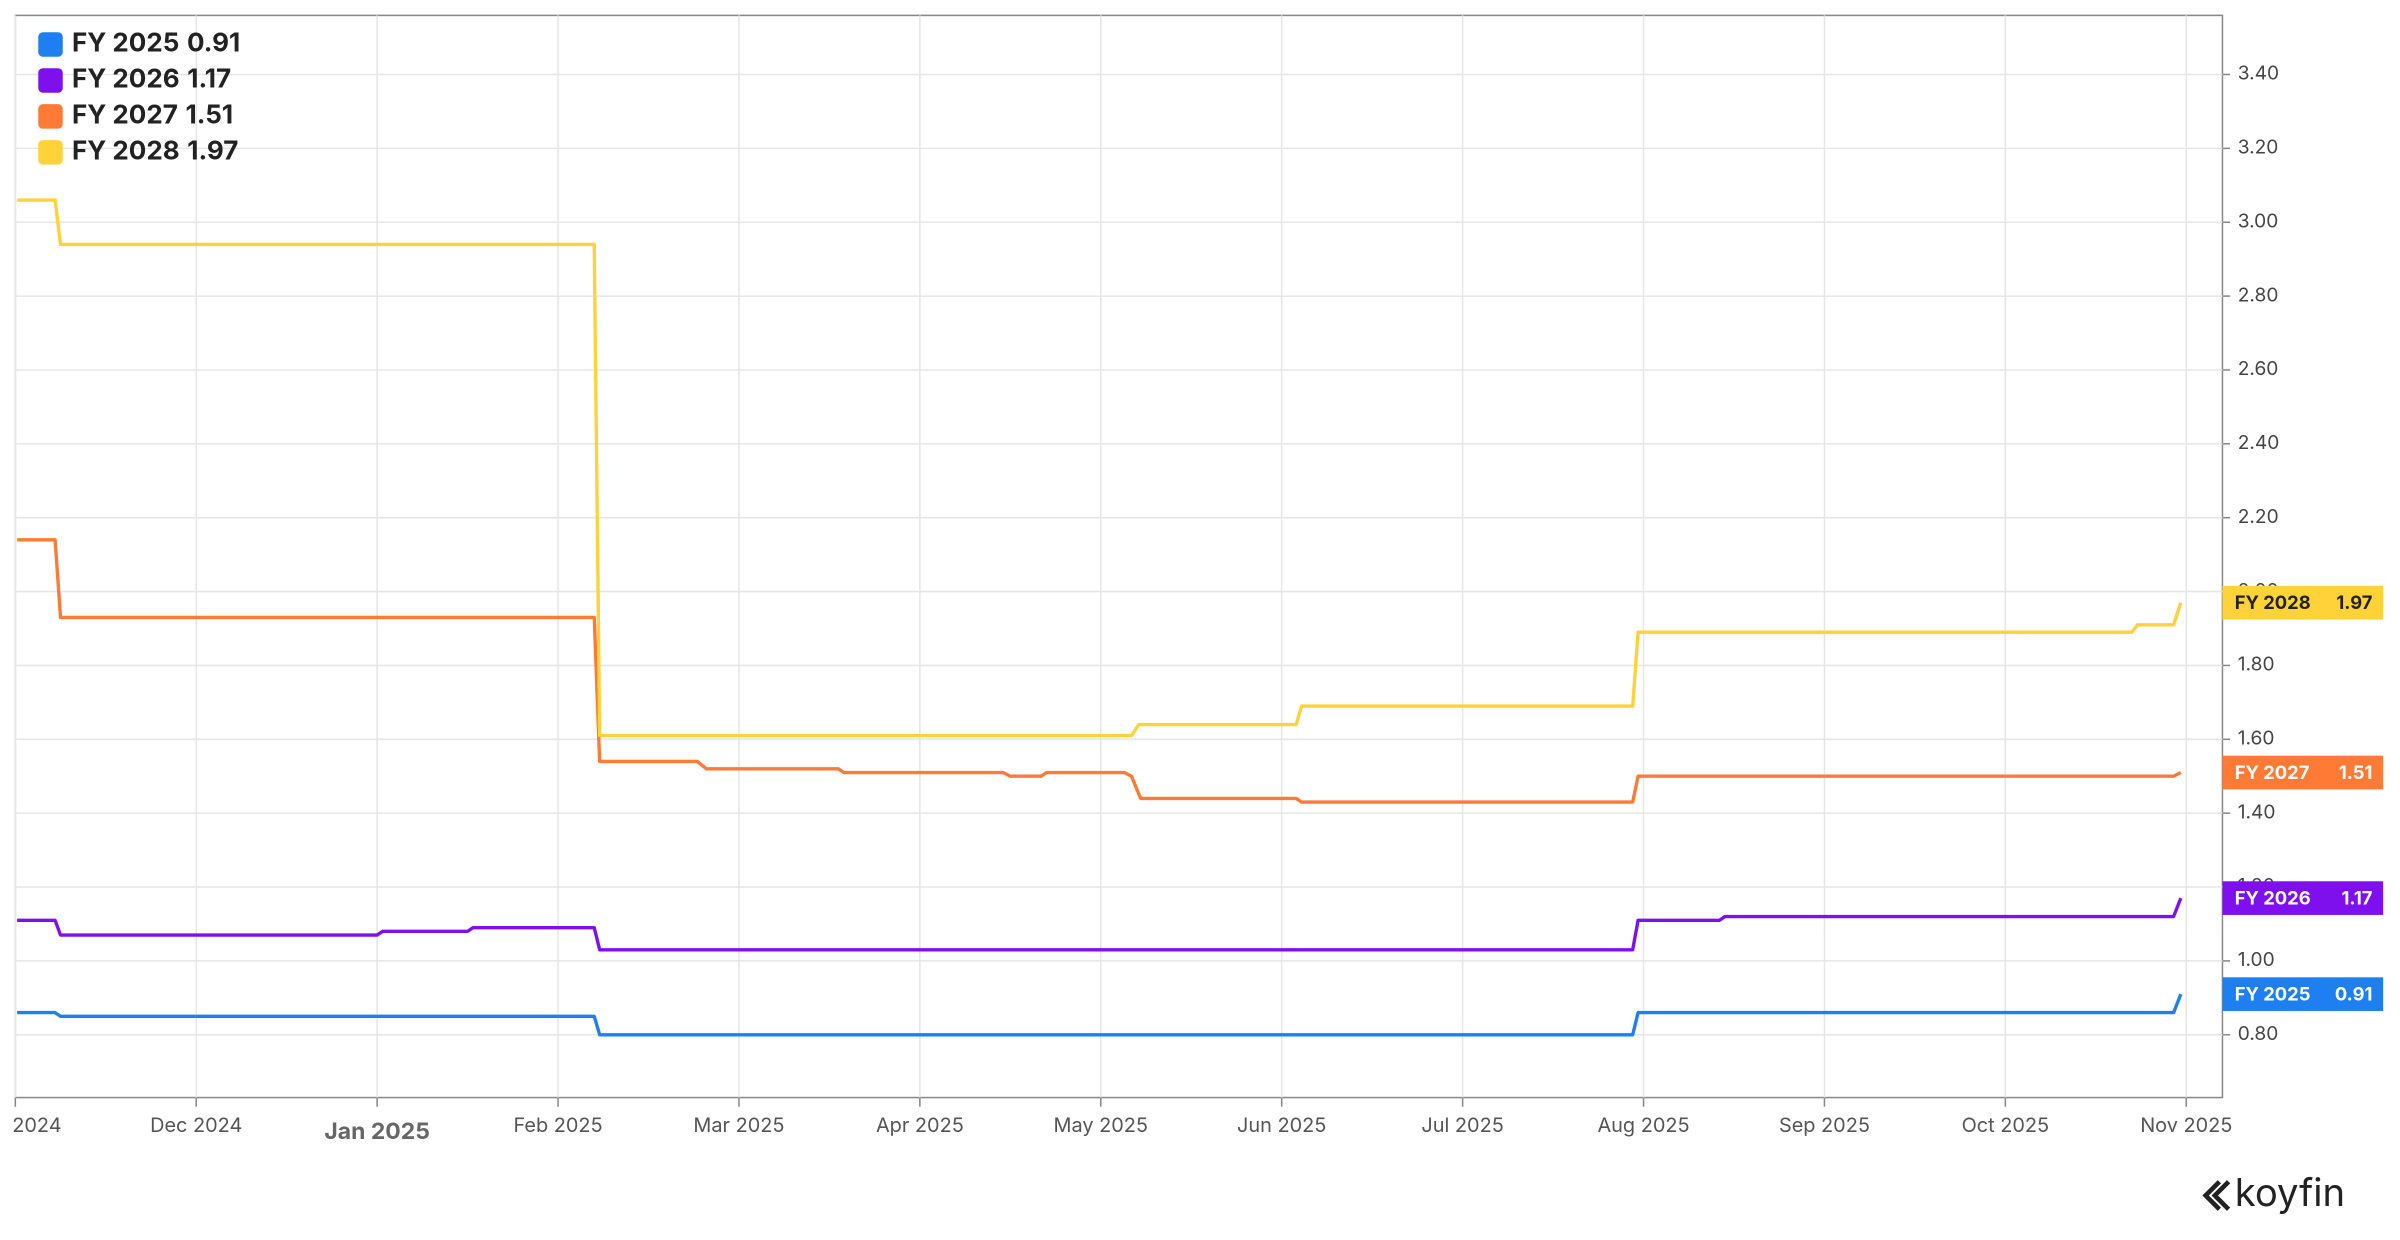  I want to click on x-tick-label: May 2025, so click(1101, 1125).